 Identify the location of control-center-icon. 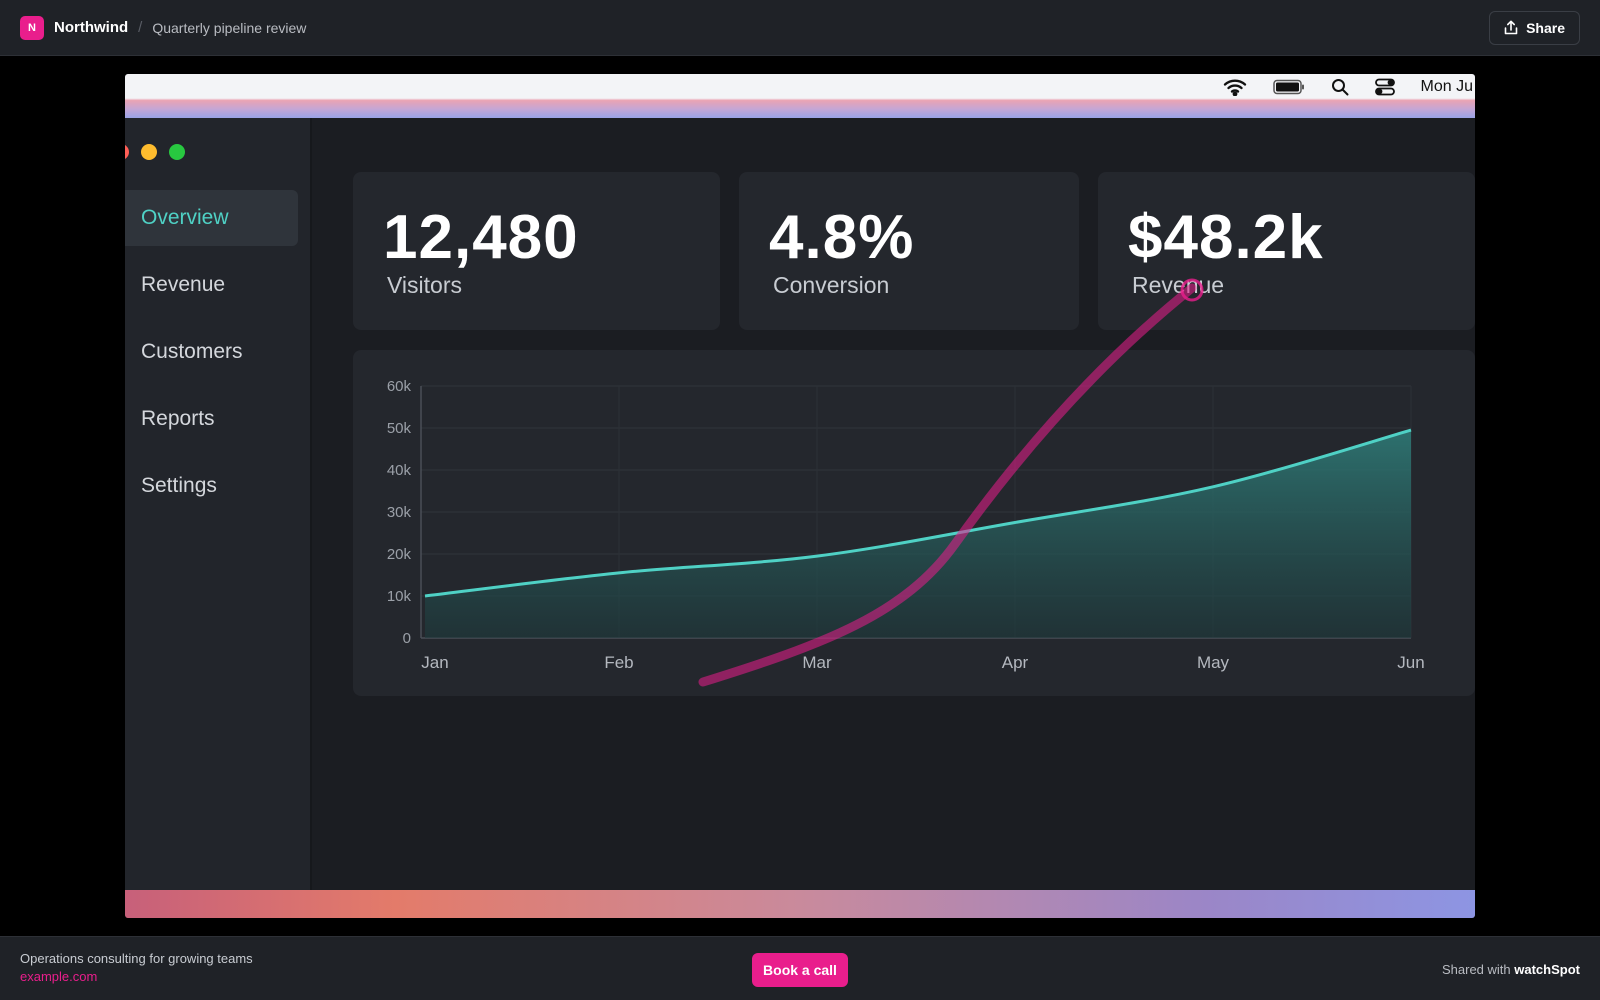
(1384, 87).